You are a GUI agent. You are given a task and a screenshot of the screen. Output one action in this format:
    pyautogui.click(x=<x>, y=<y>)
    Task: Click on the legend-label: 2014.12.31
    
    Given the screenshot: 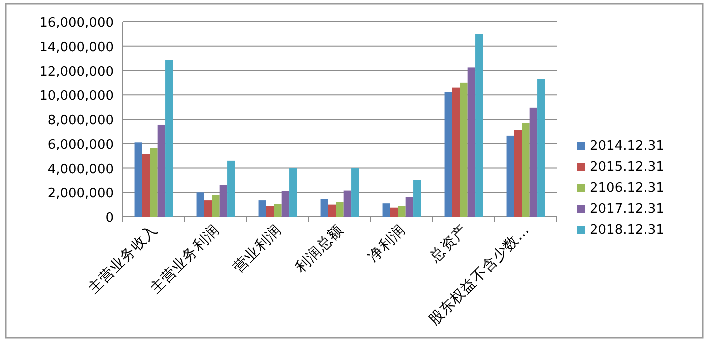 What is the action you would take?
    pyautogui.click(x=627, y=146)
    